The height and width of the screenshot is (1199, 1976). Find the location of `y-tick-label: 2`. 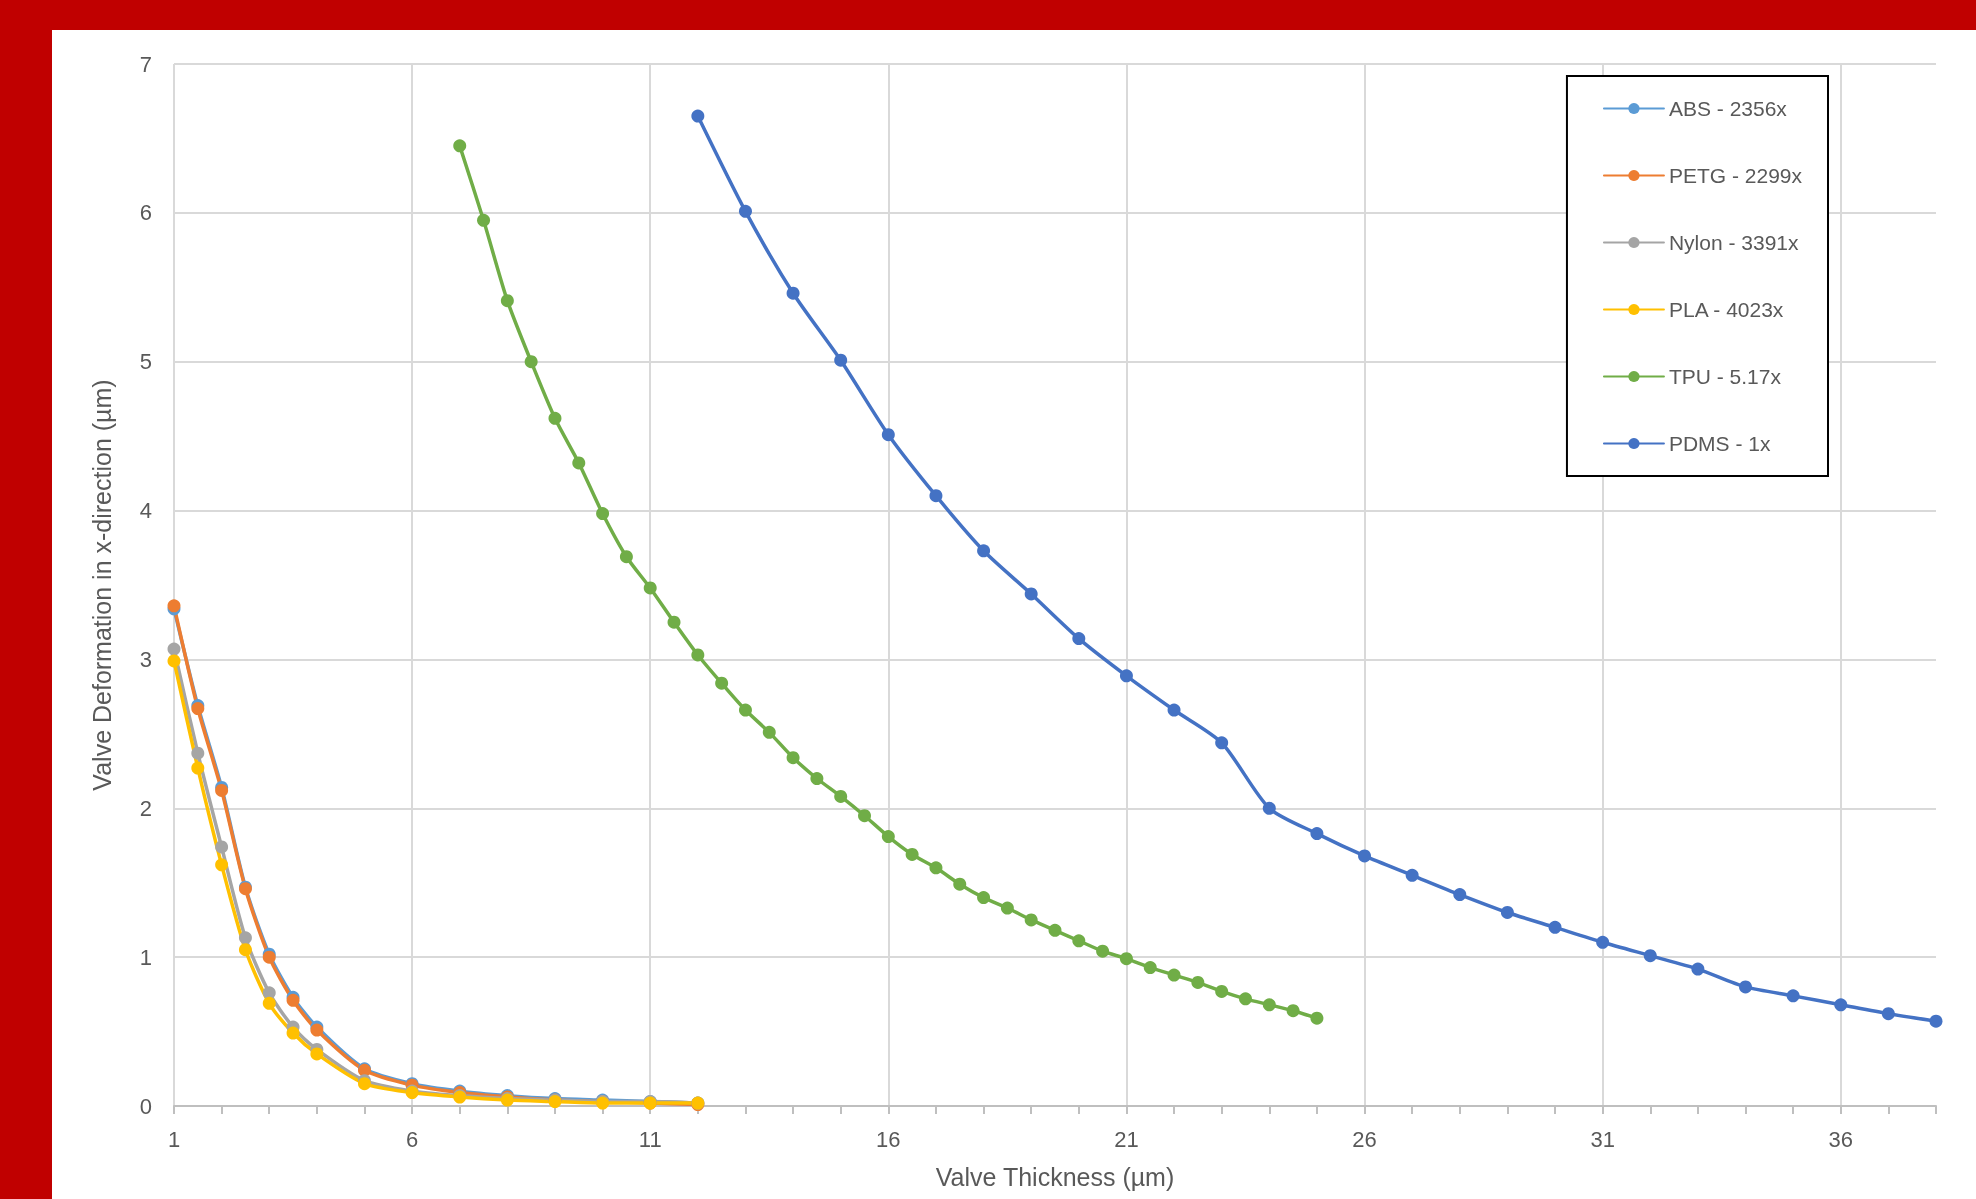

y-tick-label: 2 is located at coordinates (145, 808).